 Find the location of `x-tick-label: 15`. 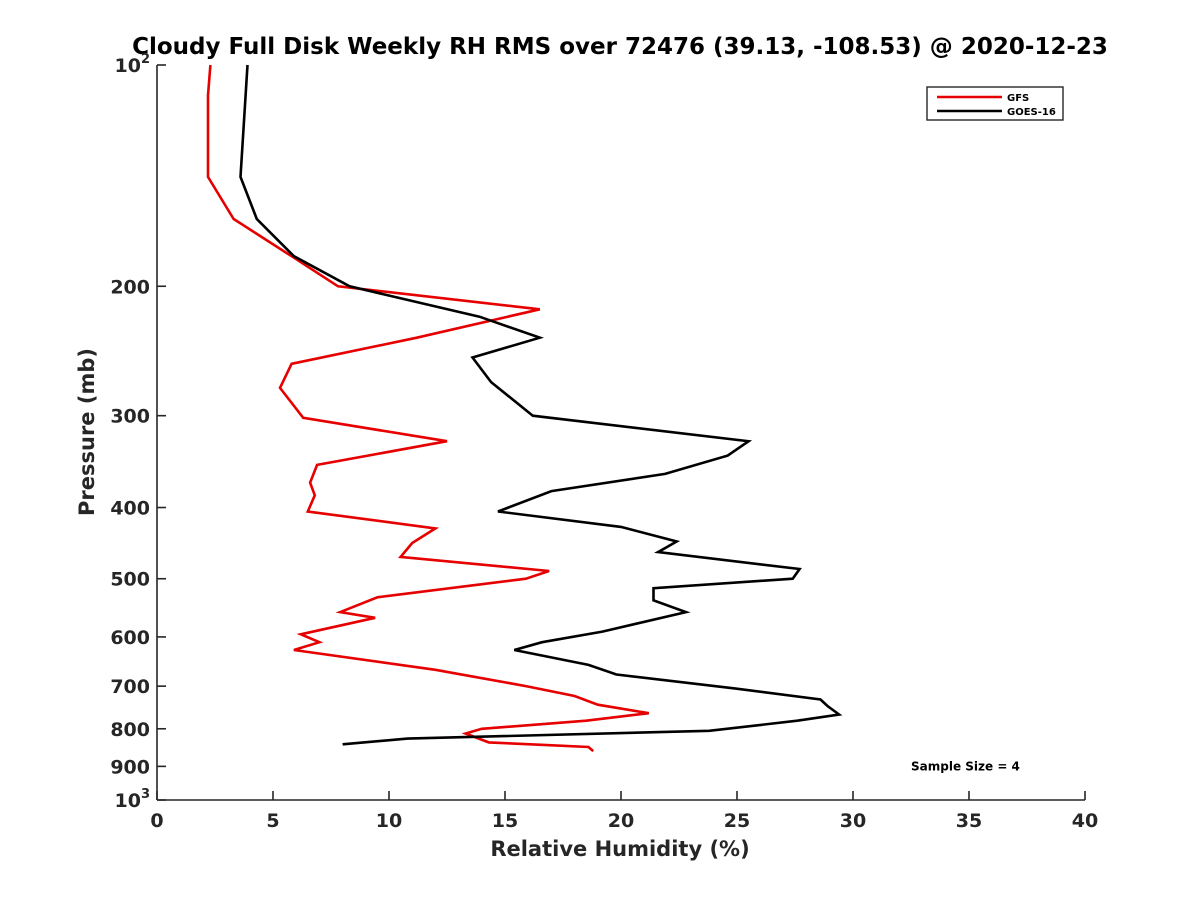

x-tick-label: 15 is located at coordinates (505, 821).